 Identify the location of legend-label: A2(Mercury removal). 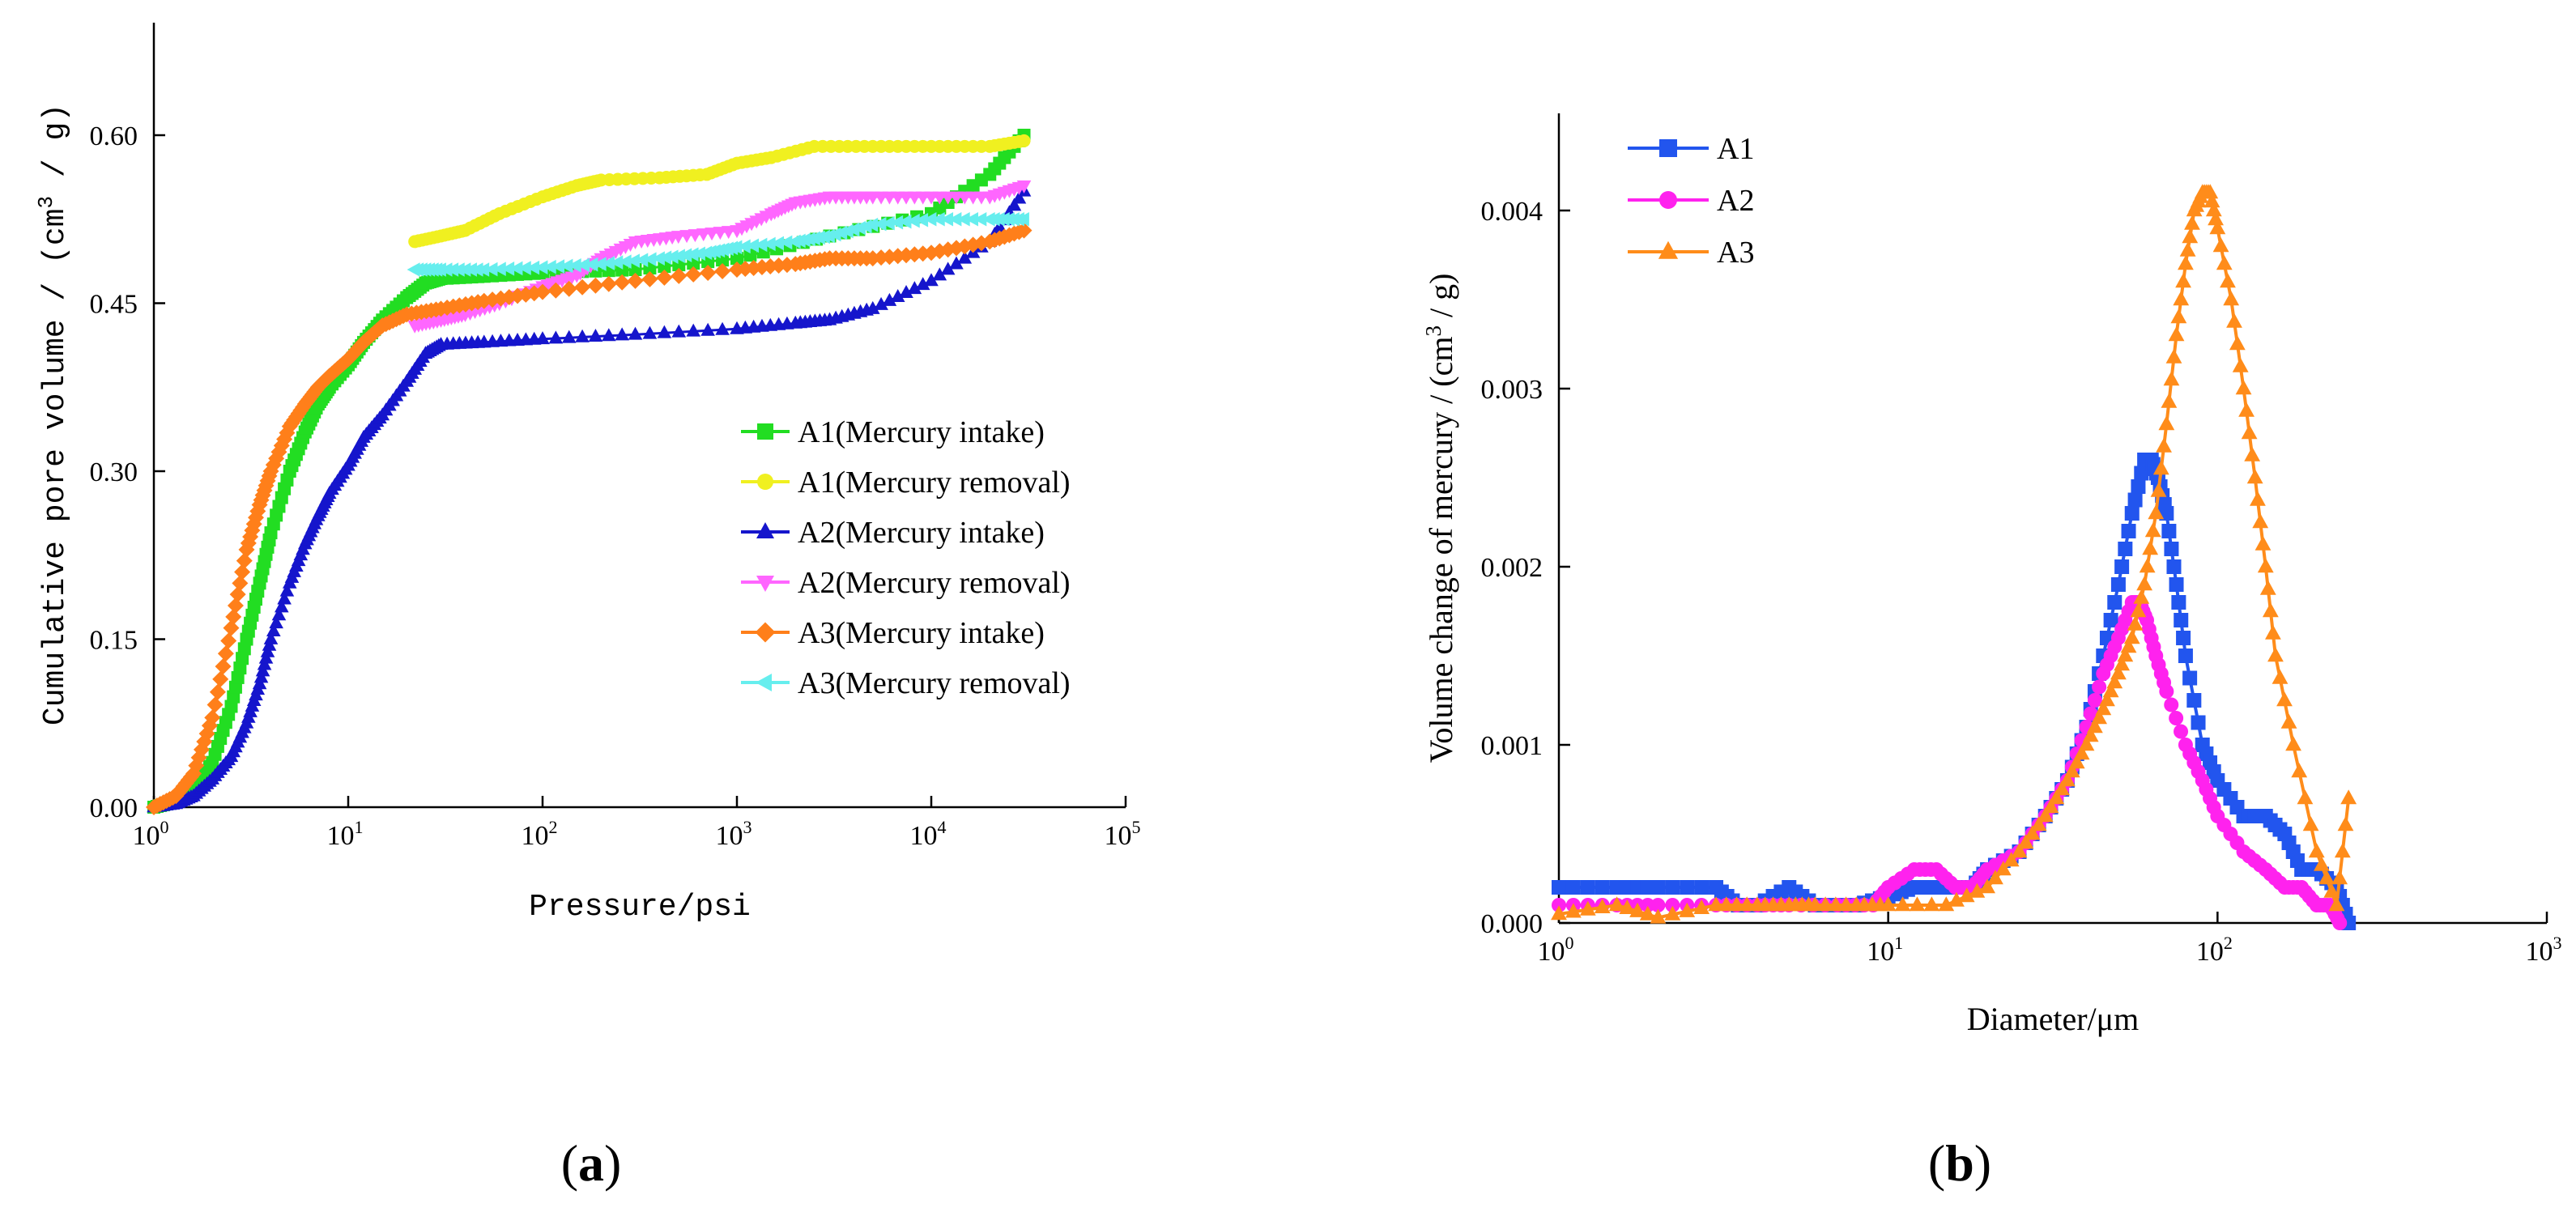
(934, 583).